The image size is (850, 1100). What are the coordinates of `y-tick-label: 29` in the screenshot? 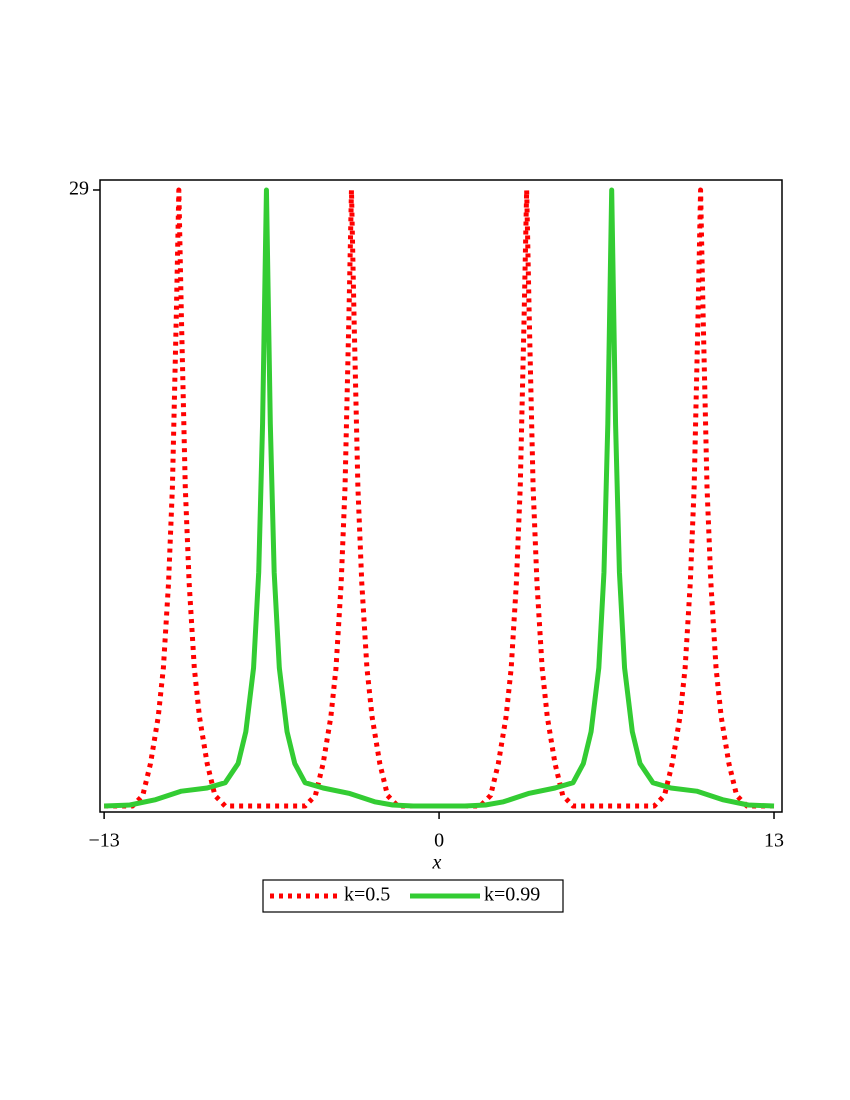 It's located at (79, 189).